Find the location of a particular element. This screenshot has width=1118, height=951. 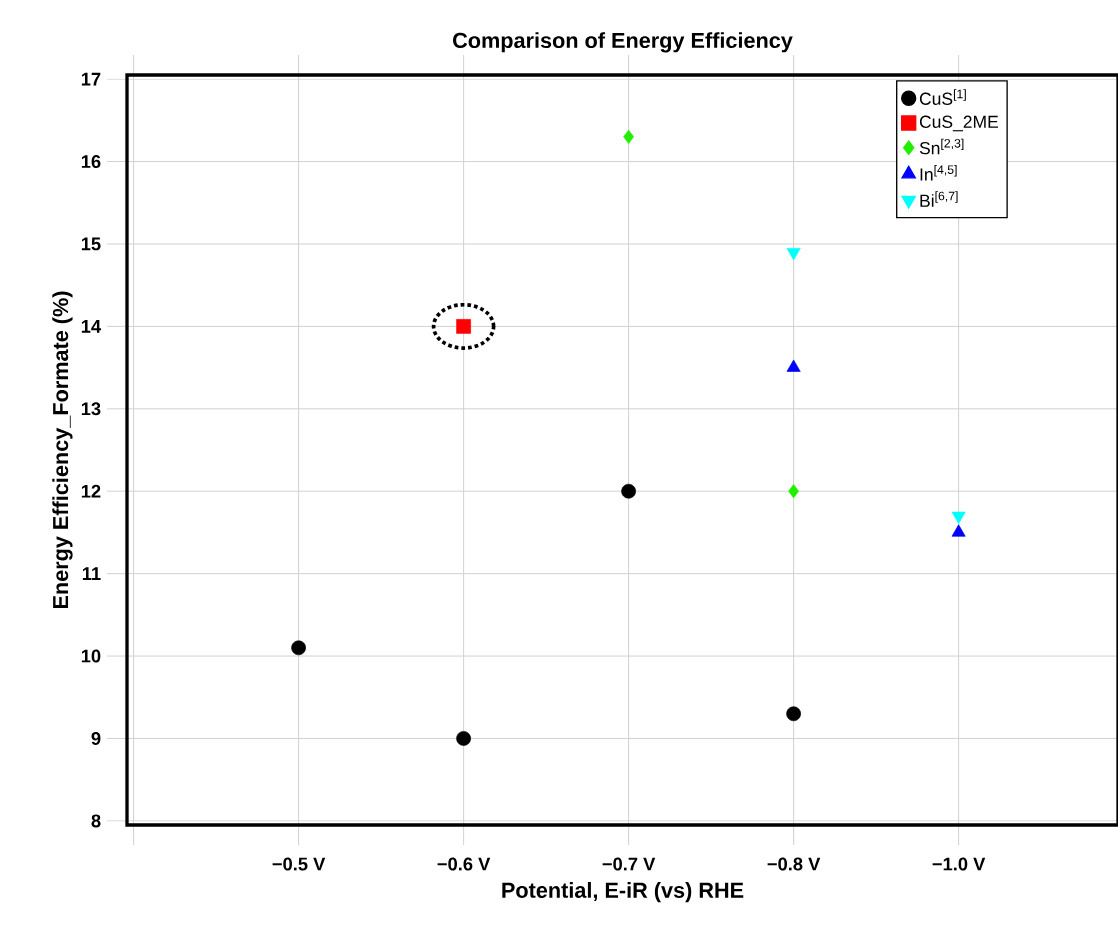

y-tick-label: 12 is located at coordinates (91, 491).